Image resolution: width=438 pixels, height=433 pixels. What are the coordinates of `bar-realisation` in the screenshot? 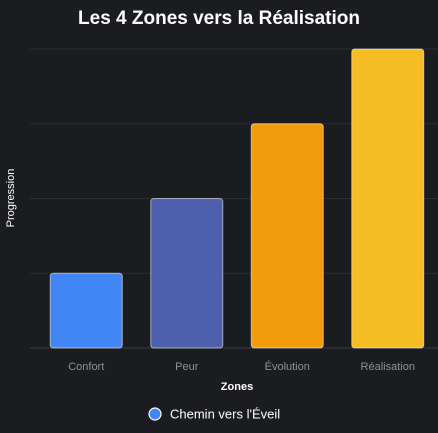 It's located at (388, 198).